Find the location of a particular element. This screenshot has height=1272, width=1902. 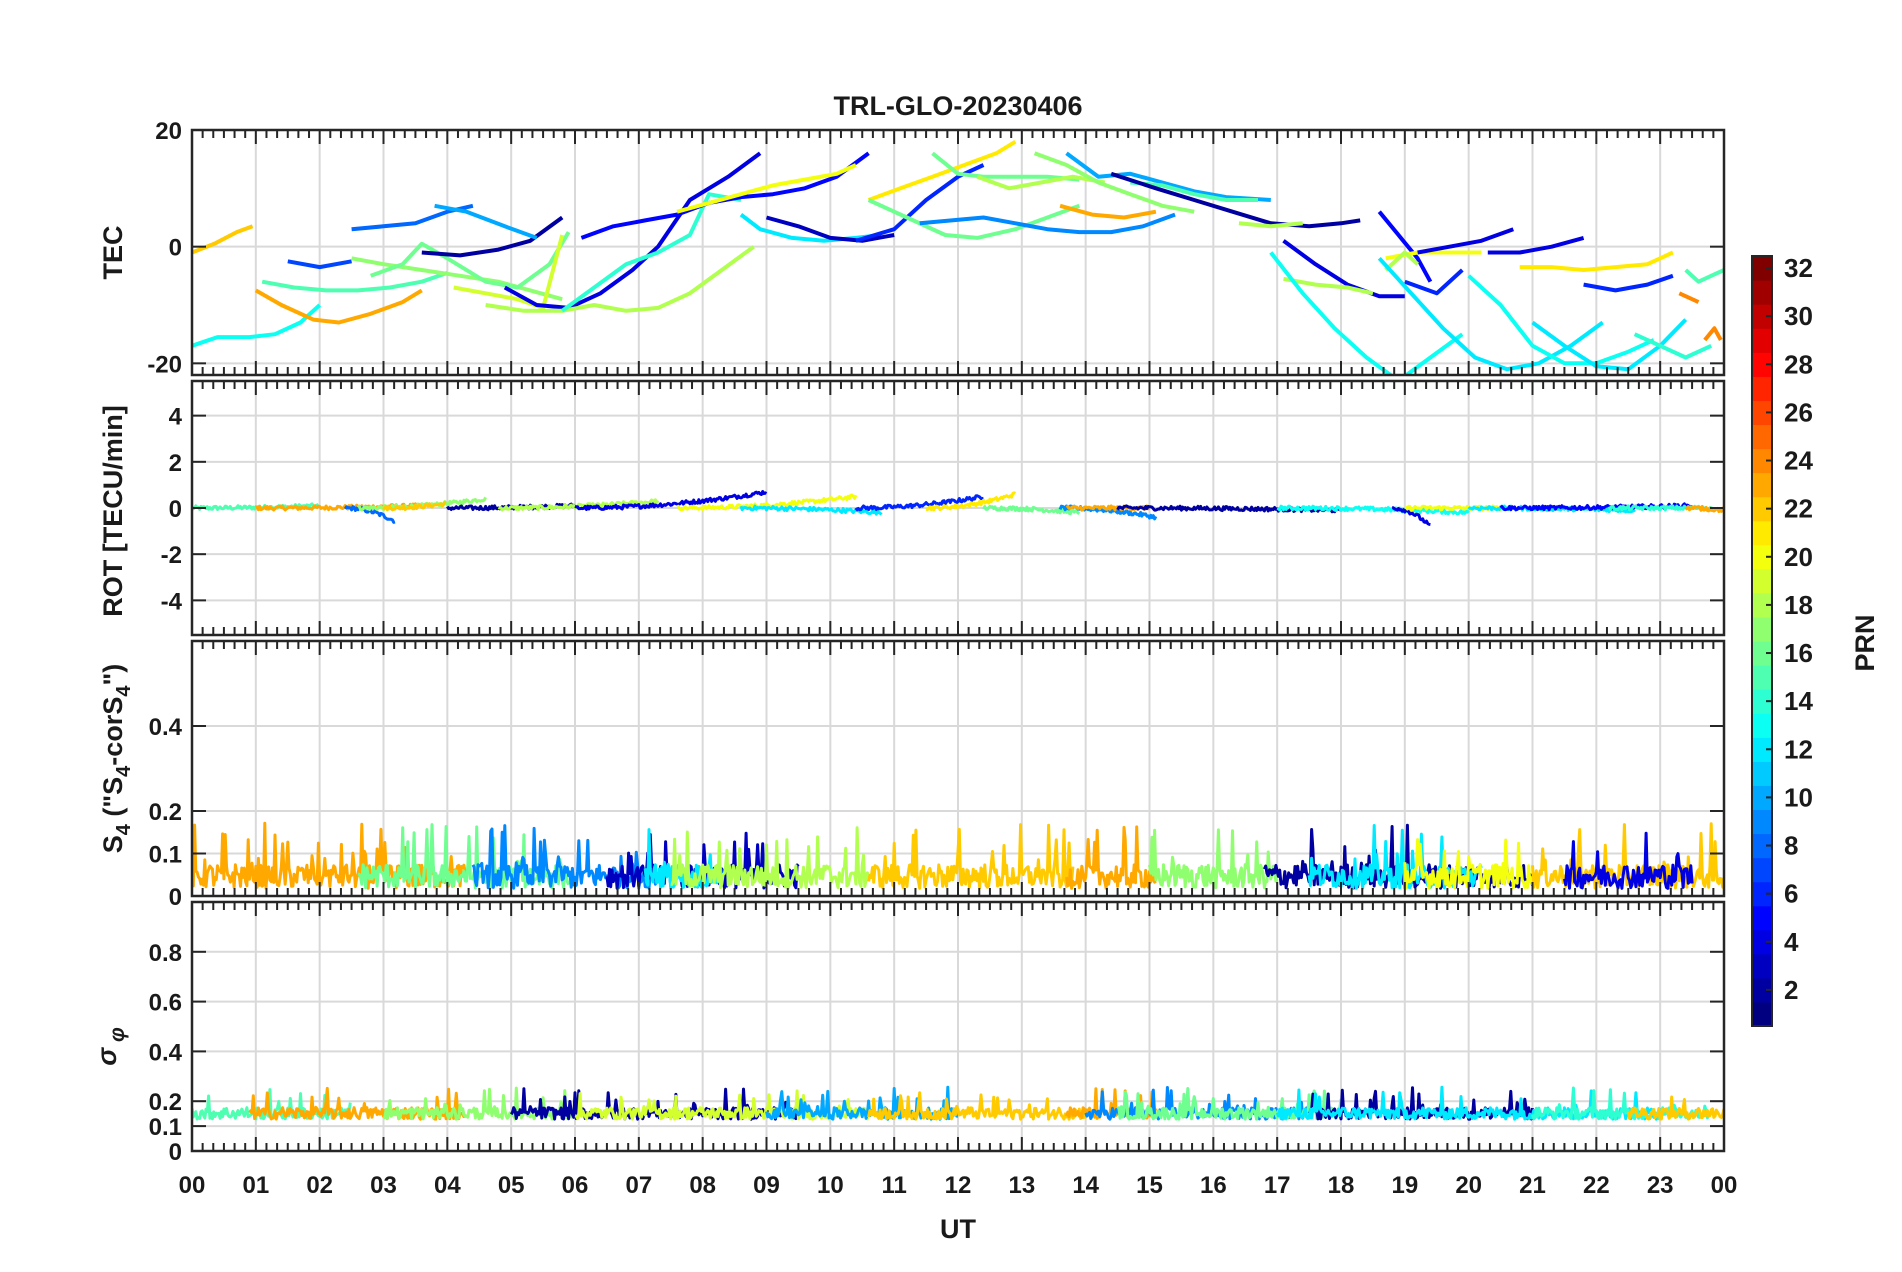

y-axis-label-part: φ is located at coordinates (117, 1037).